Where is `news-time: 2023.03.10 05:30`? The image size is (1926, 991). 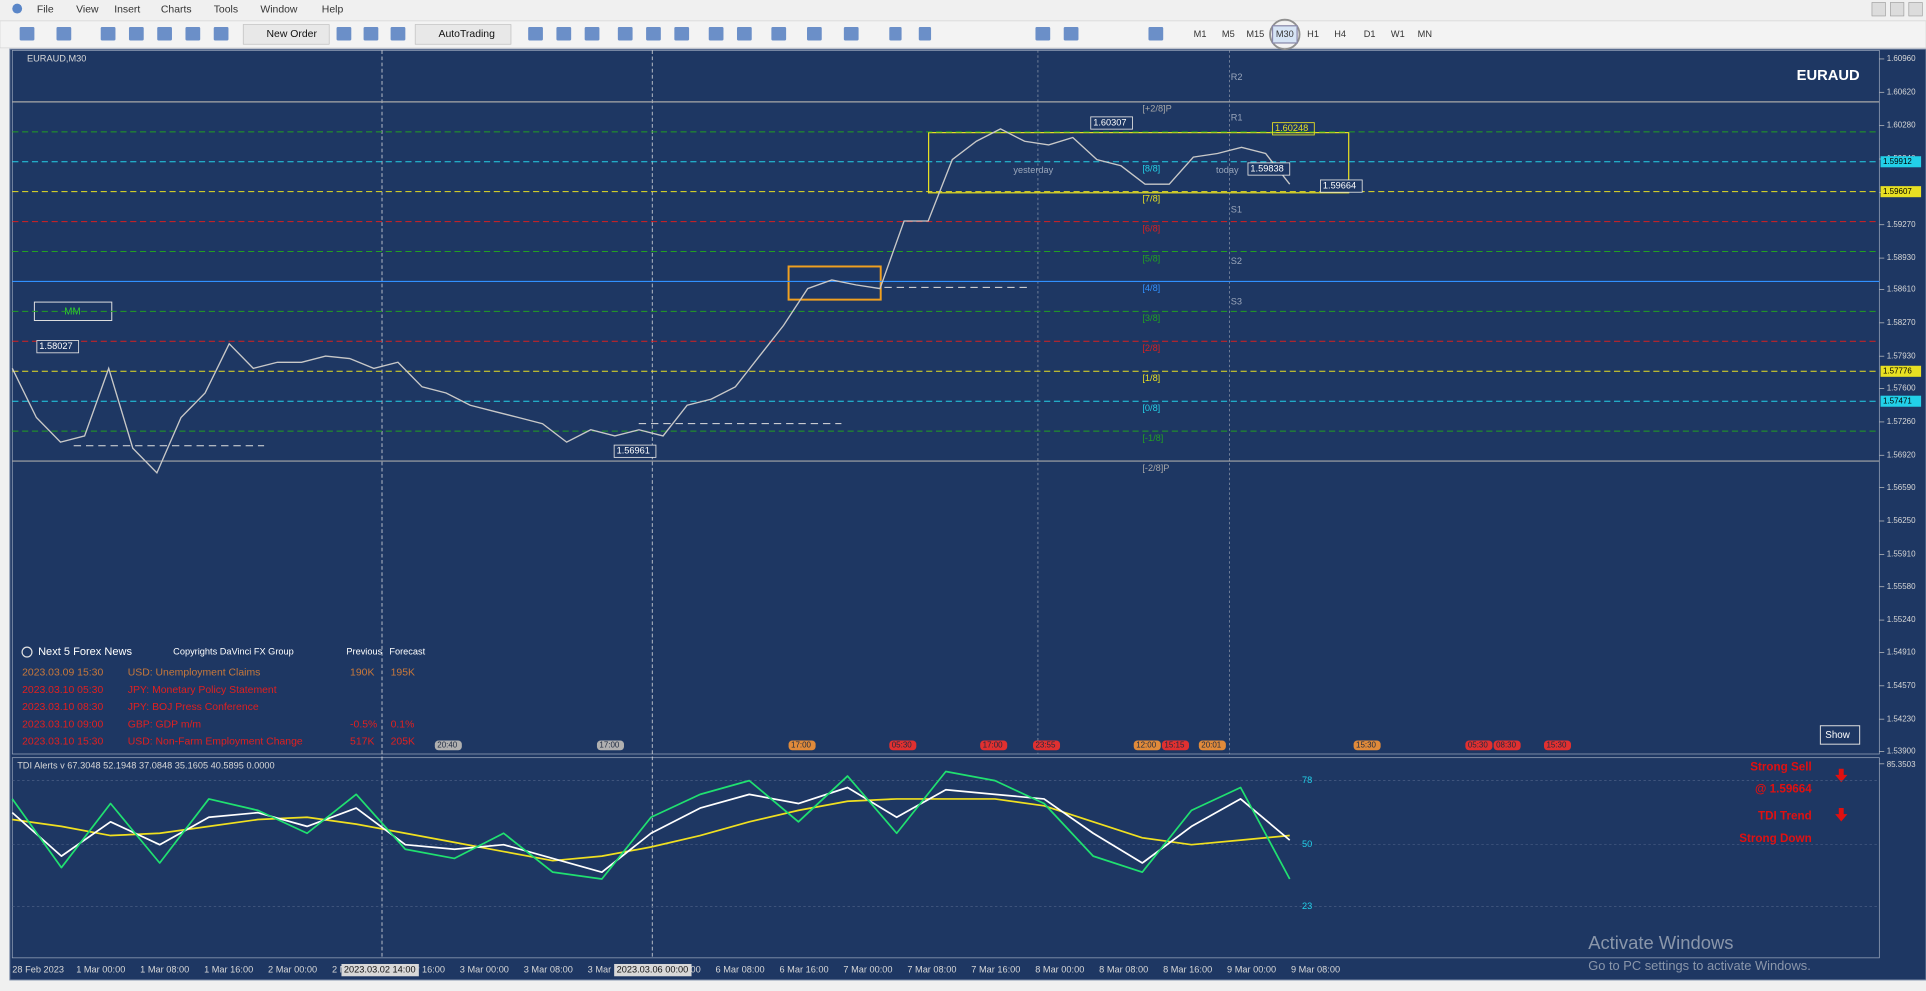 news-time: 2023.03.10 05:30 is located at coordinates (62, 690).